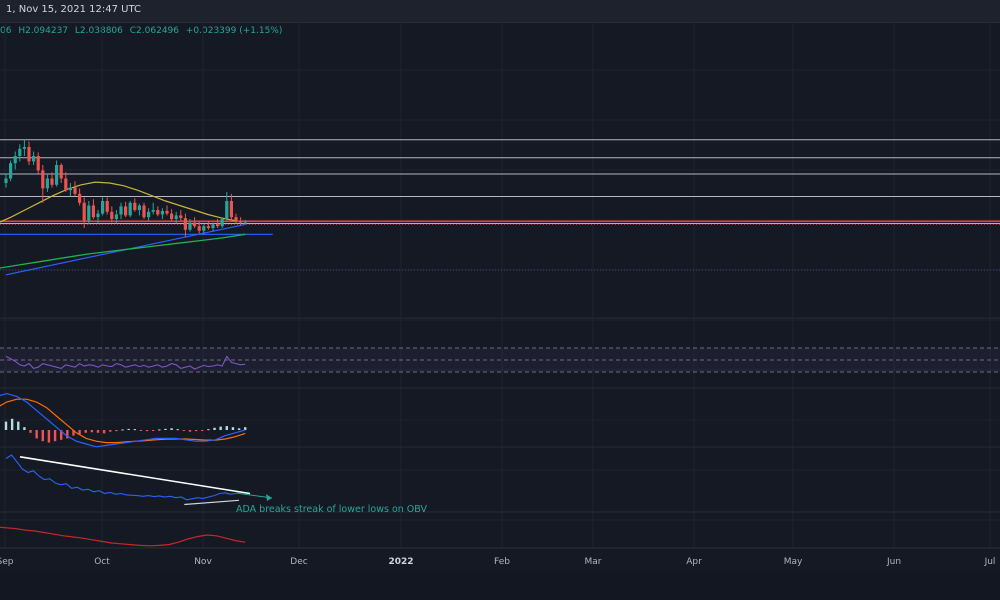  Describe the element at coordinates (102, 562) in the screenshot. I see `x-tick-label: Oct` at that location.